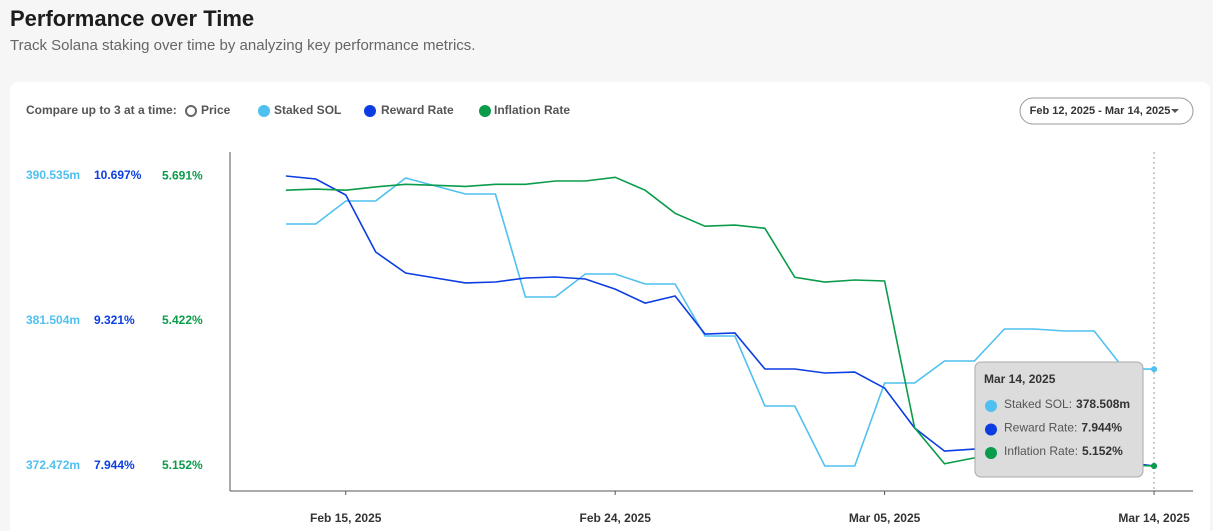  I want to click on x-tick-label: Feb 24, 2025, so click(615, 518).